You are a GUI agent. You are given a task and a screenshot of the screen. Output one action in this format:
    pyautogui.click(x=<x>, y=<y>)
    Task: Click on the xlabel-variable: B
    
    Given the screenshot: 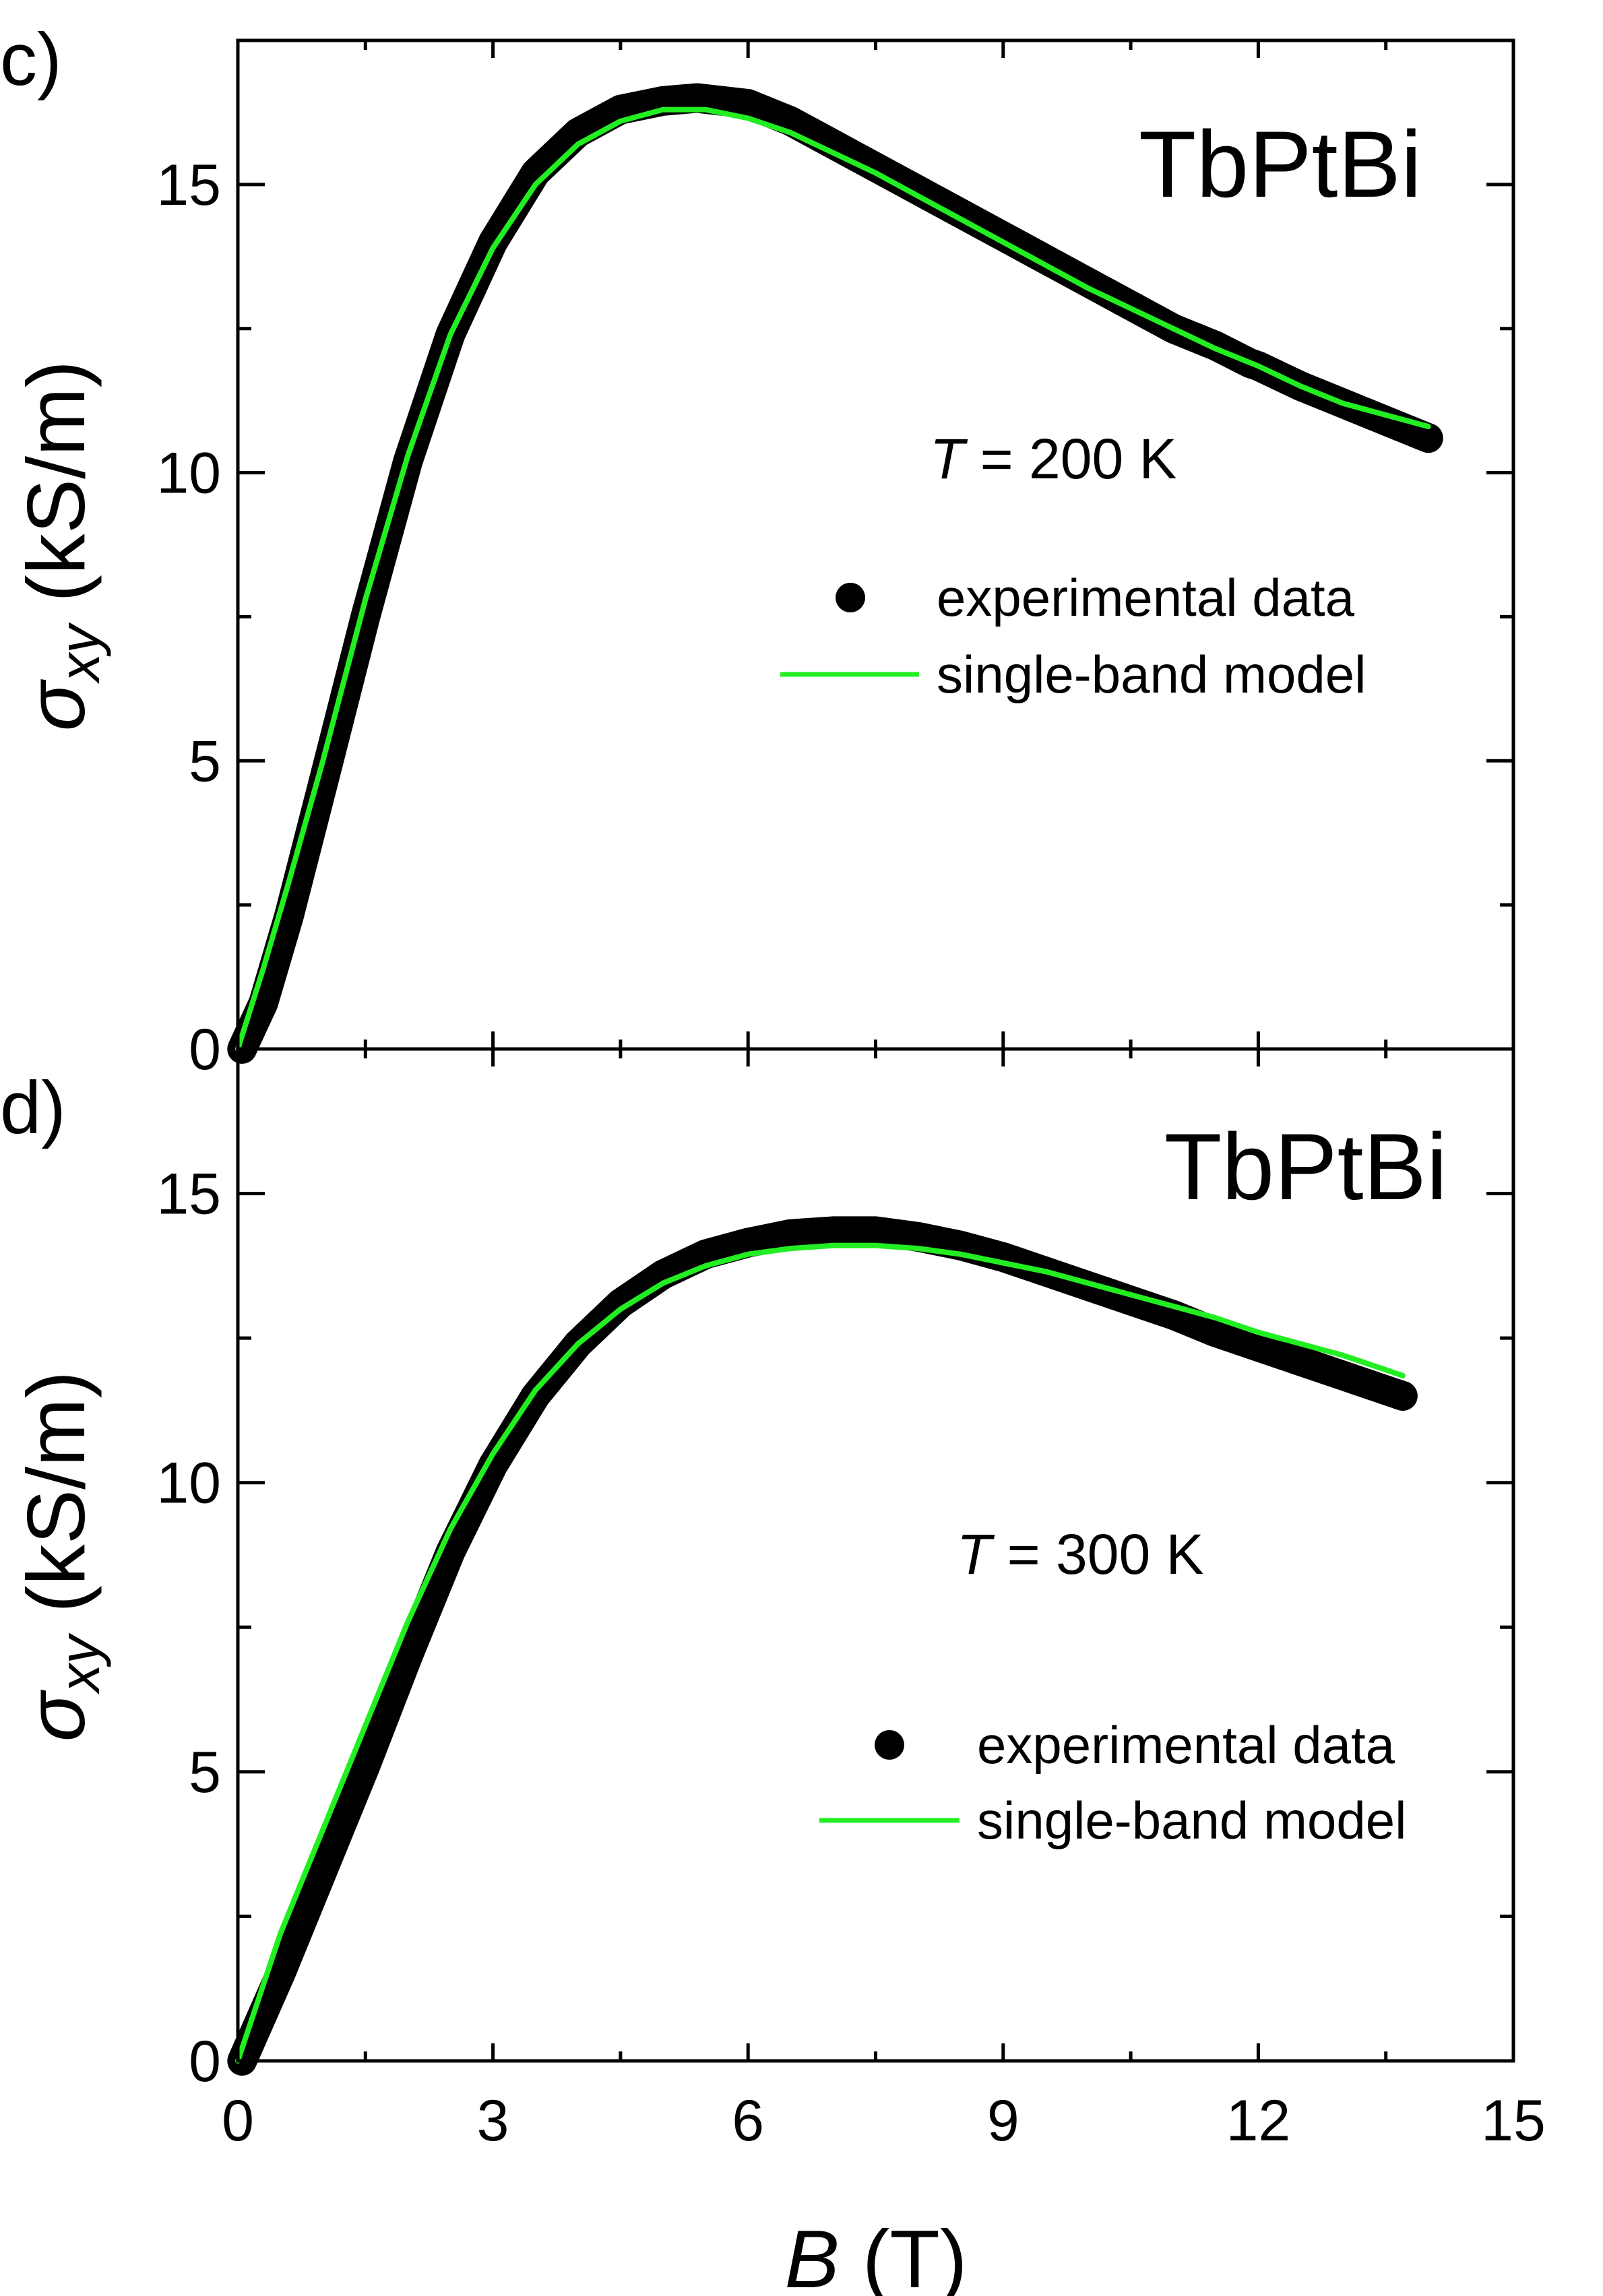 What is the action you would take?
    pyautogui.click(x=811, y=2254)
    